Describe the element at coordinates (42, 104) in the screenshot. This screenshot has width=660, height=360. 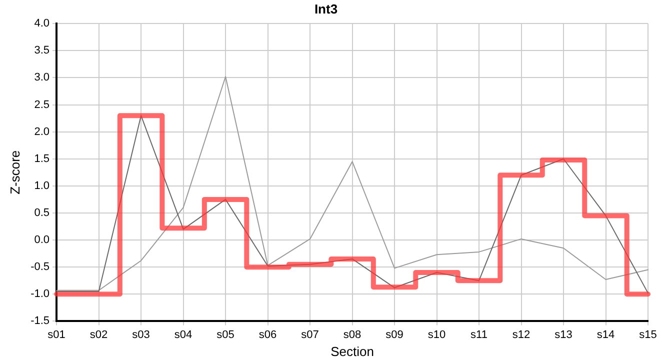
I see `y-tick-label: 2.5` at that location.